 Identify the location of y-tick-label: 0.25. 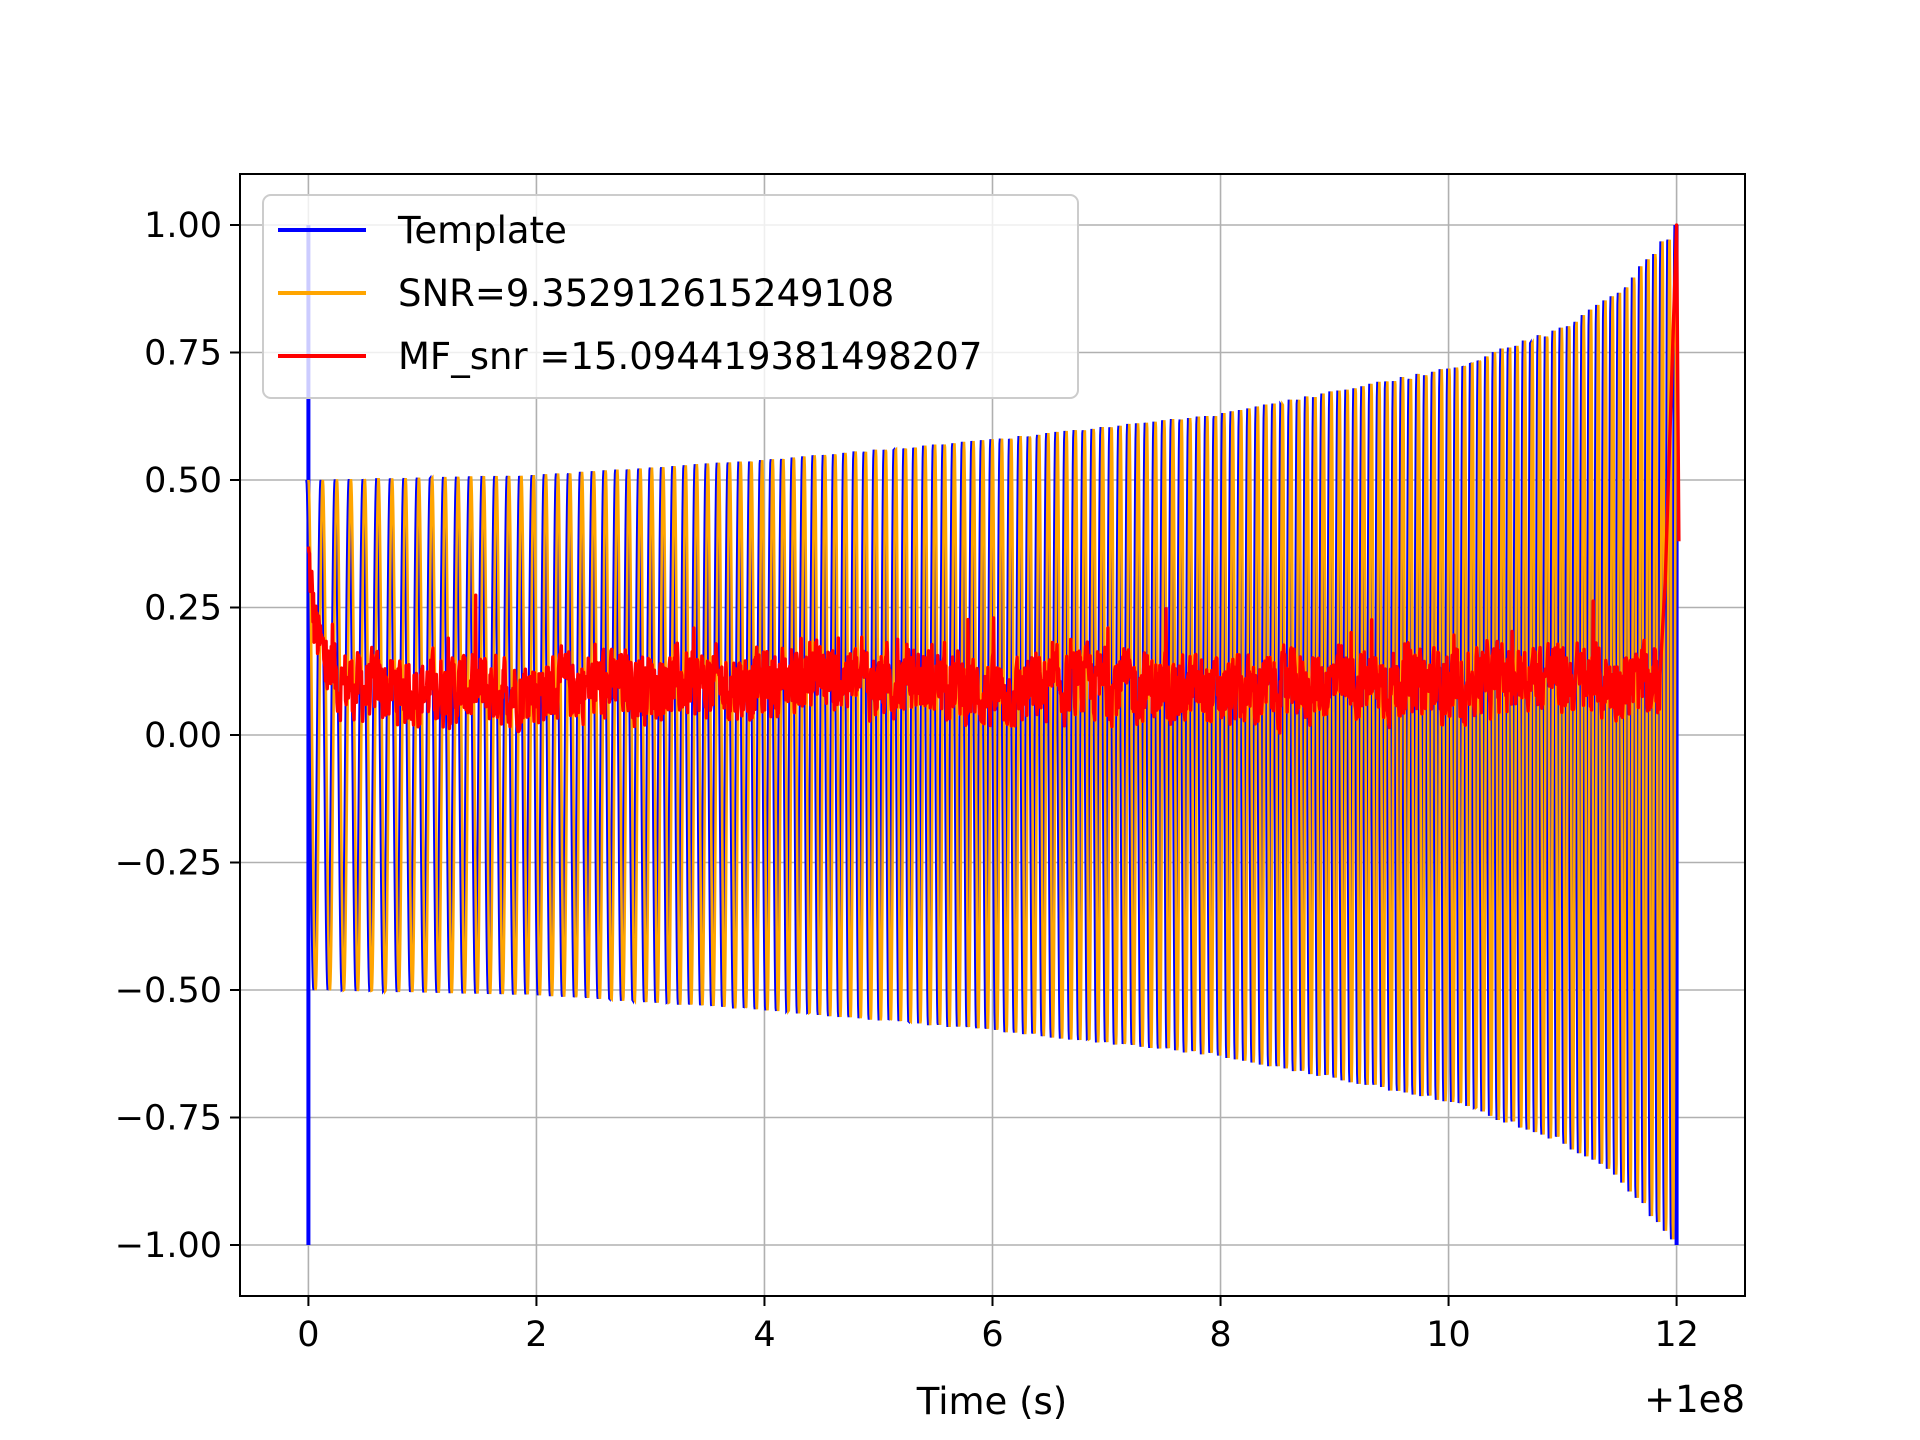
(183, 609).